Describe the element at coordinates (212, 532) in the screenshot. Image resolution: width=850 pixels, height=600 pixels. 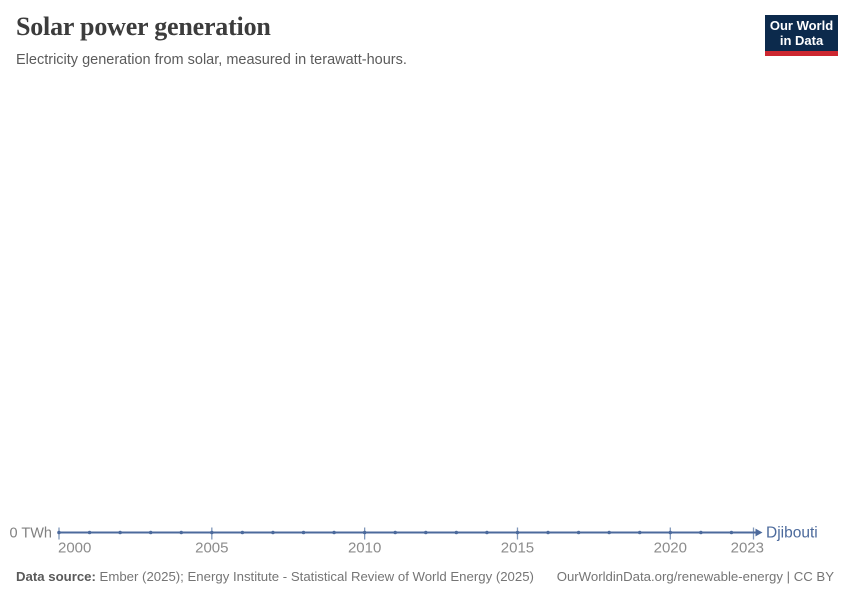
I see `data-point-2005` at that location.